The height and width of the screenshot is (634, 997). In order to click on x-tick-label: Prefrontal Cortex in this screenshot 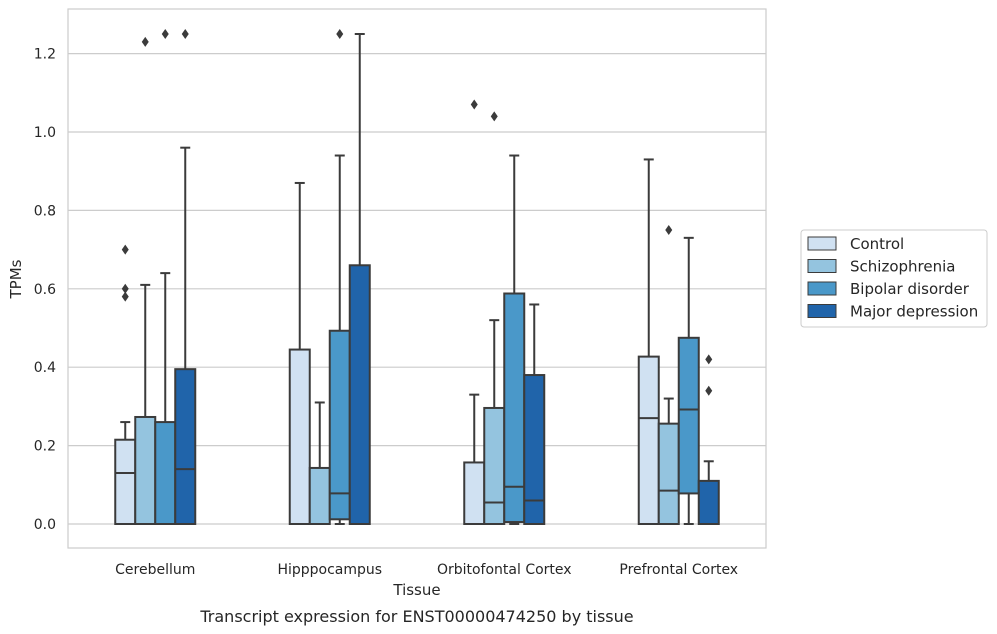, I will do `click(678, 570)`.